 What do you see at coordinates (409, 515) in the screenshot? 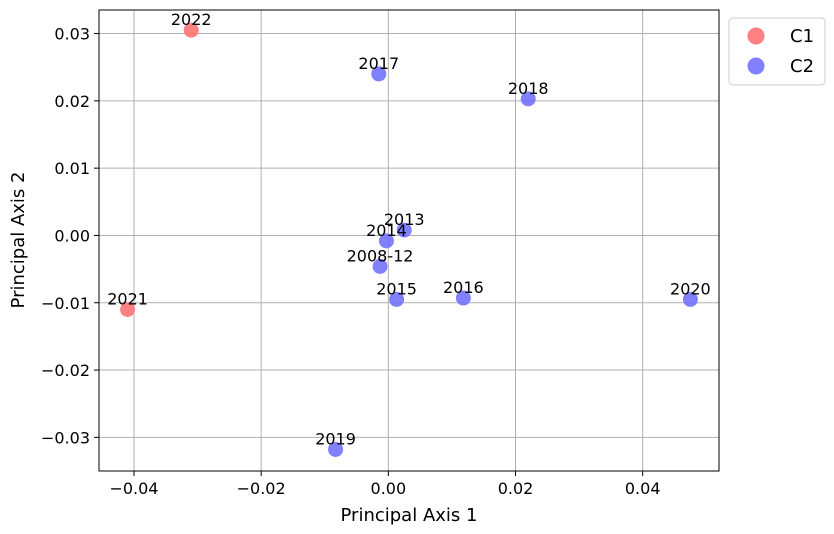
I see `x-axis-title: Principal Axis 1` at bounding box center [409, 515].